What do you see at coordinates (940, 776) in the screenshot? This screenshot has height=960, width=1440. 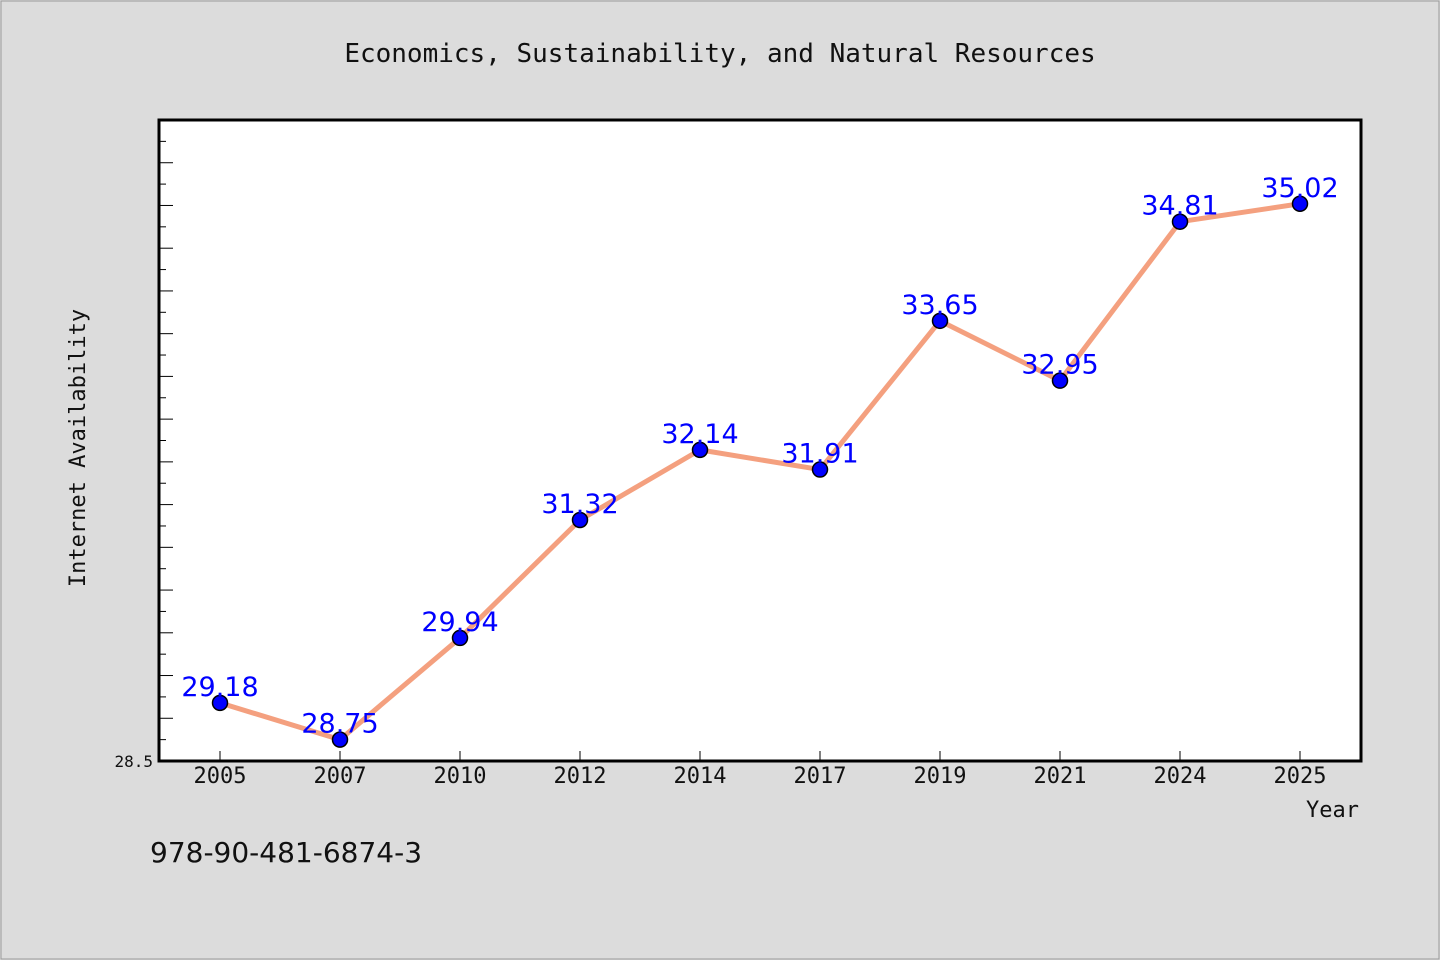 I see `x-tick-label: 2019` at bounding box center [940, 776].